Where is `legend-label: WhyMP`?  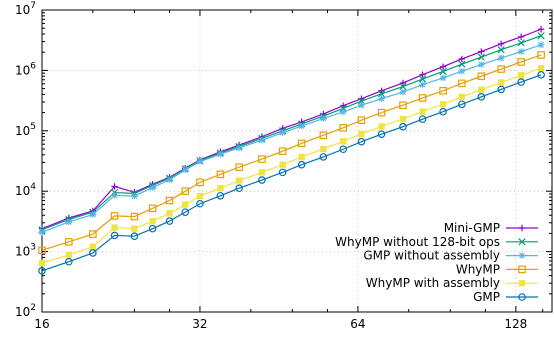 legend-label: WhyMP is located at coordinates (478, 269).